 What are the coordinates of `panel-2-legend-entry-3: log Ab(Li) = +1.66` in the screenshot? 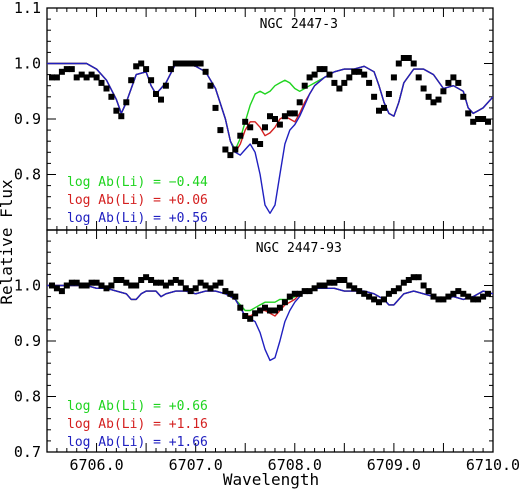 It's located at (137, 442).